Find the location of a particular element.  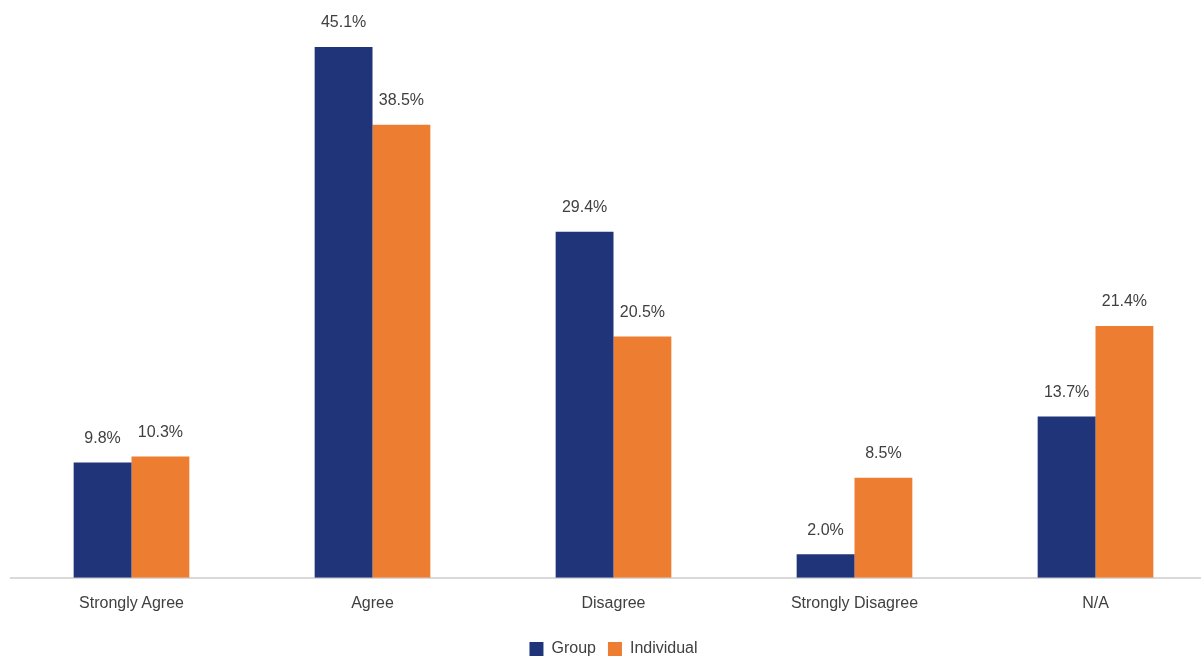

data-label: 13.7% is located at coordinates (1066, 391).